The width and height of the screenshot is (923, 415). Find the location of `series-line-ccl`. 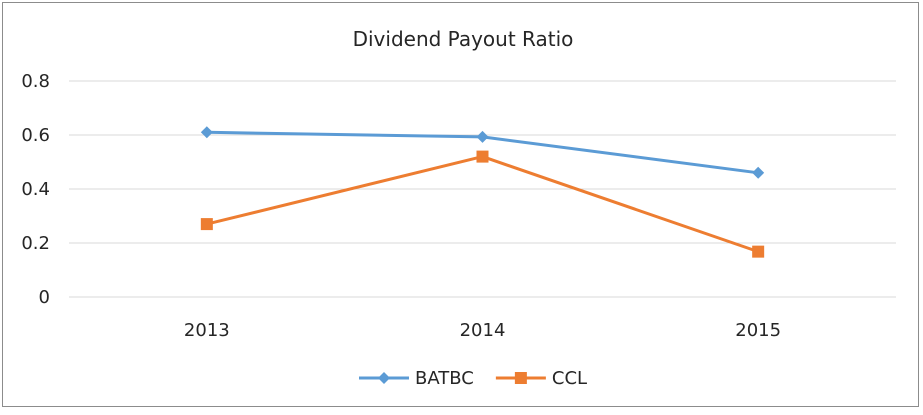

series-line-ccl is located at coordinates (482, 204).